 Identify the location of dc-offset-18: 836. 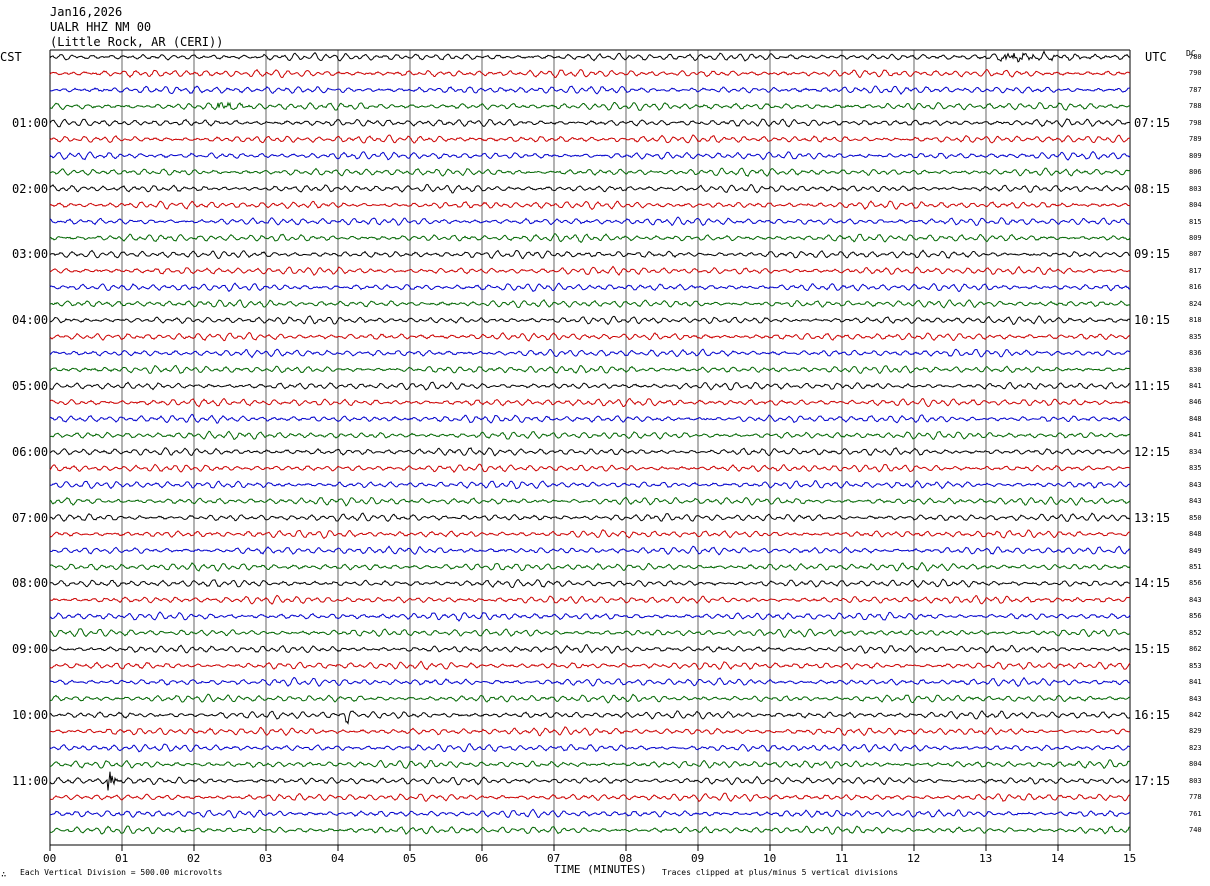
(1195, 353).